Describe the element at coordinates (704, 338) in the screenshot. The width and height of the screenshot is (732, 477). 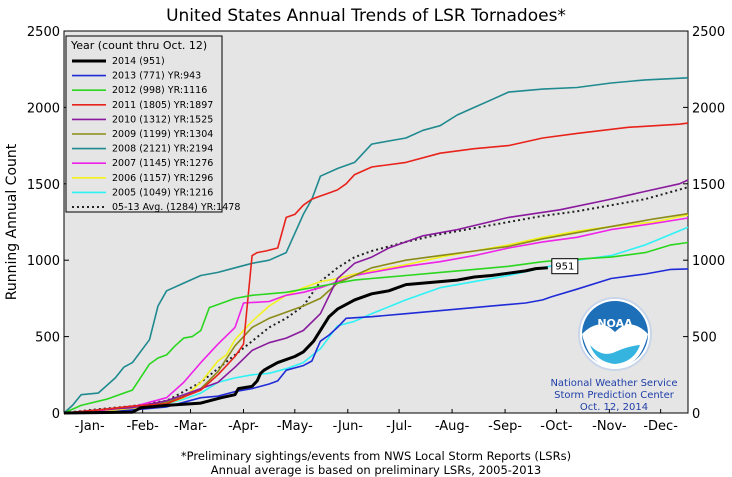
I see `y-tick-label-right: 500` at that location.